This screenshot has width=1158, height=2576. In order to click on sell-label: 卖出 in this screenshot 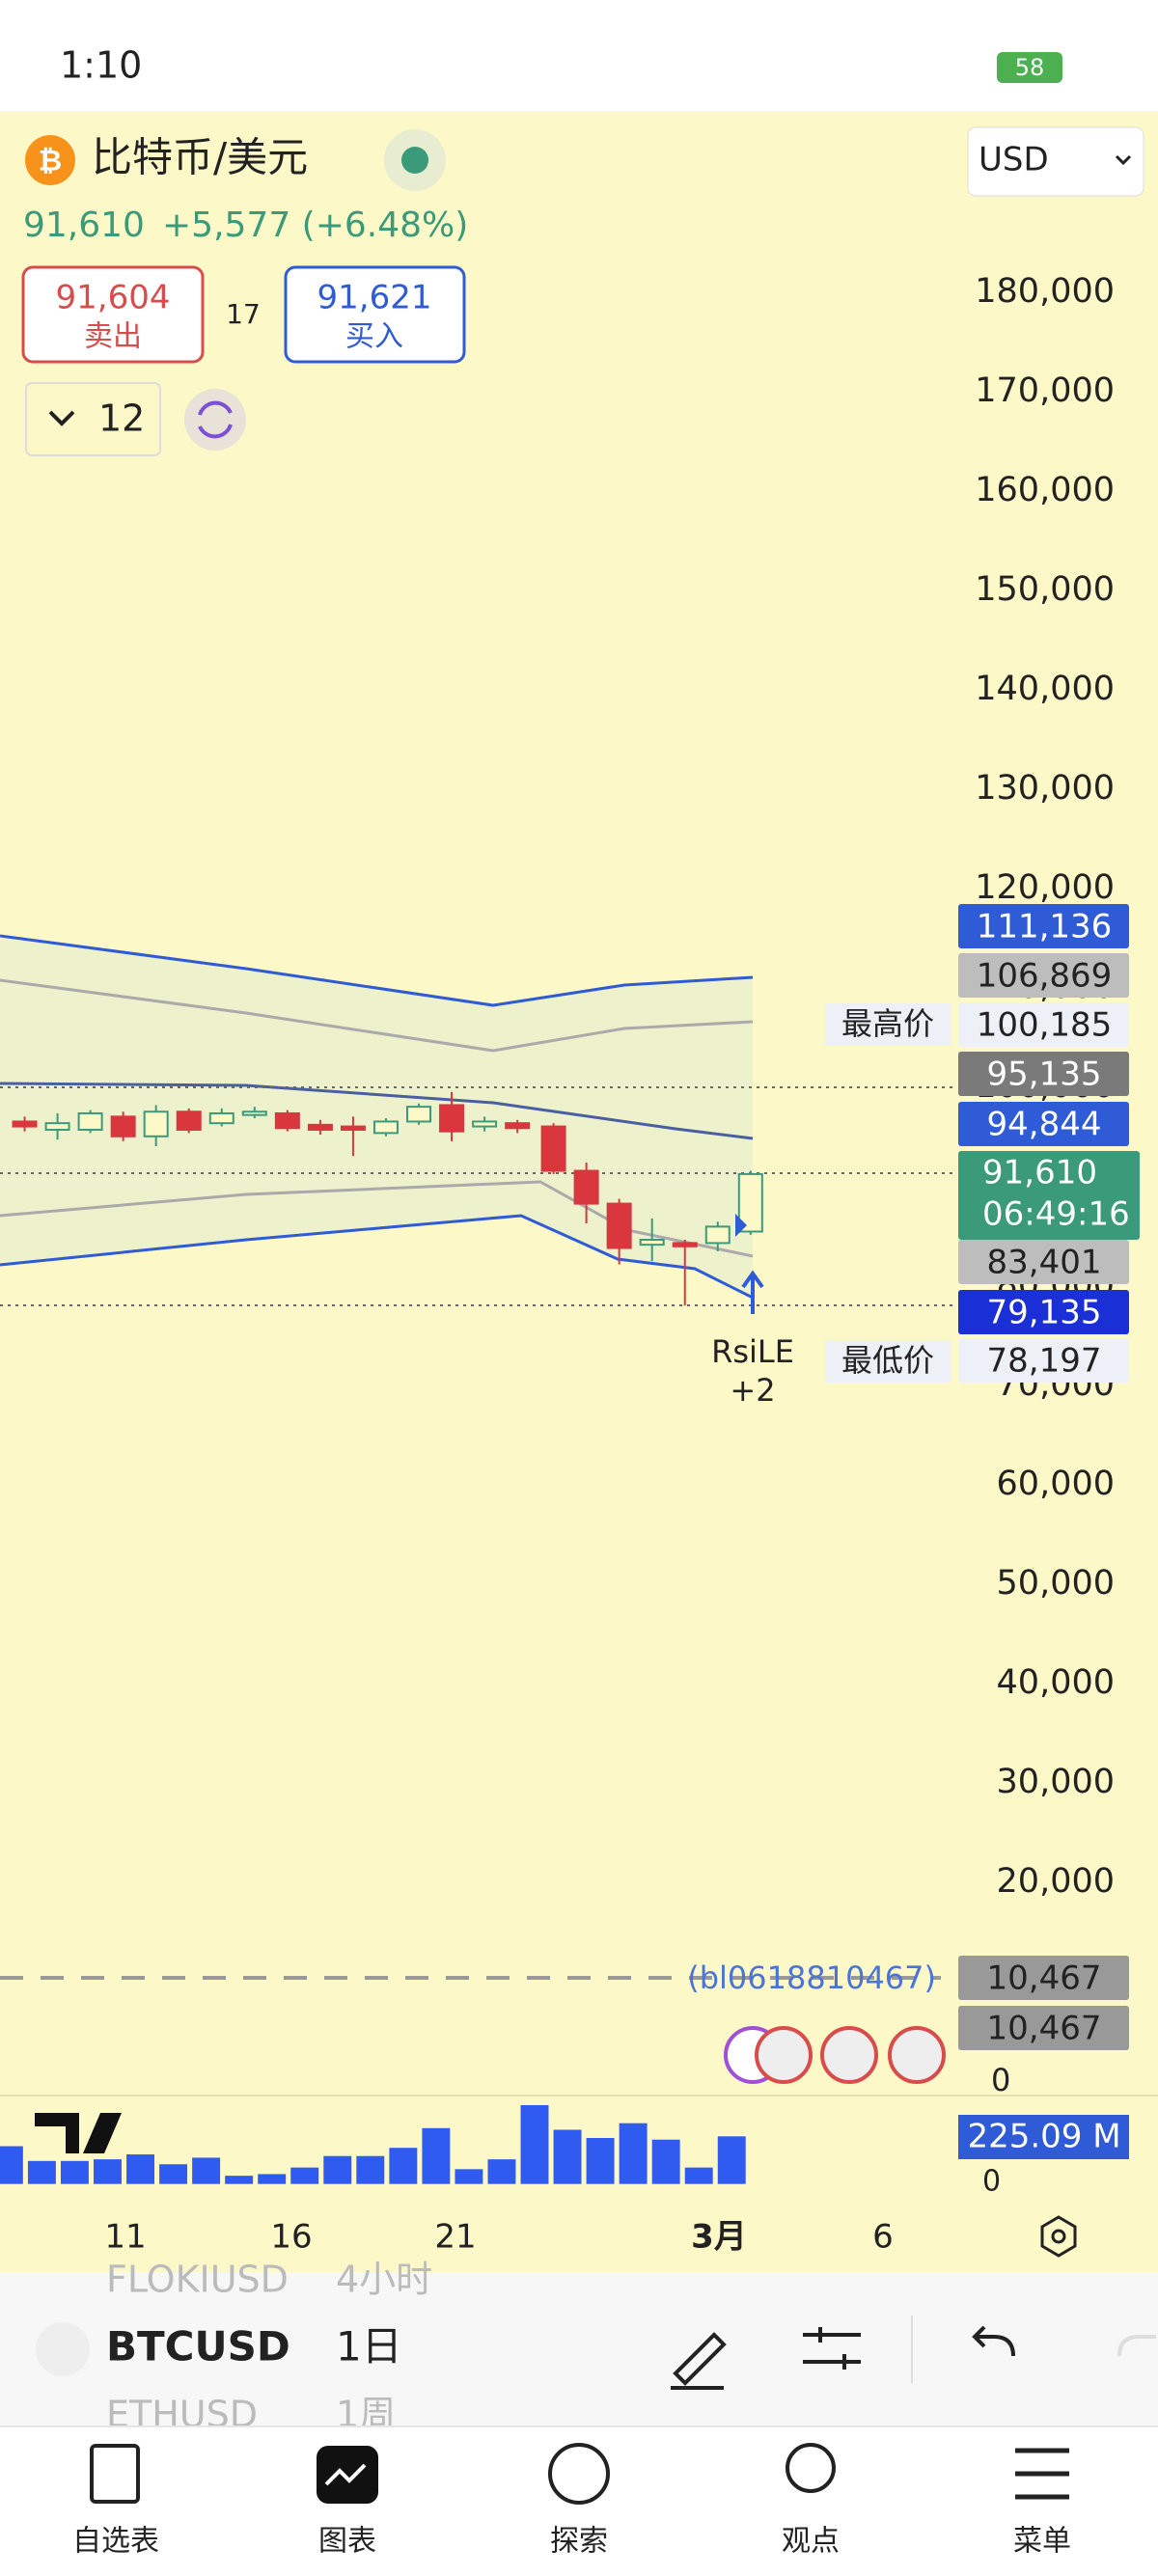, I will do `click(113, 337)`.